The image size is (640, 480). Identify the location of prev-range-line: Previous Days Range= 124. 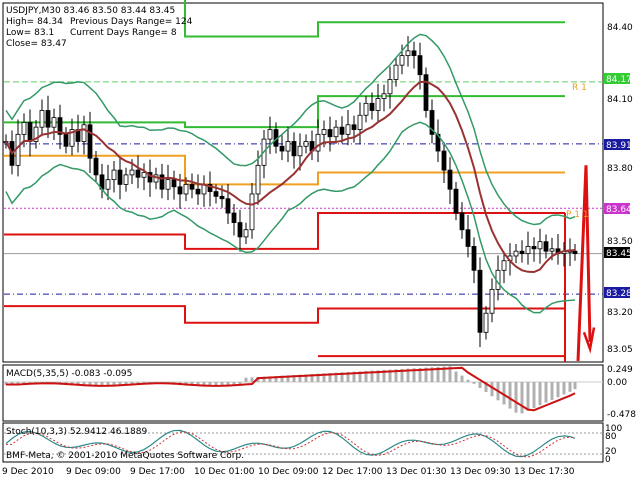
(131, 22).